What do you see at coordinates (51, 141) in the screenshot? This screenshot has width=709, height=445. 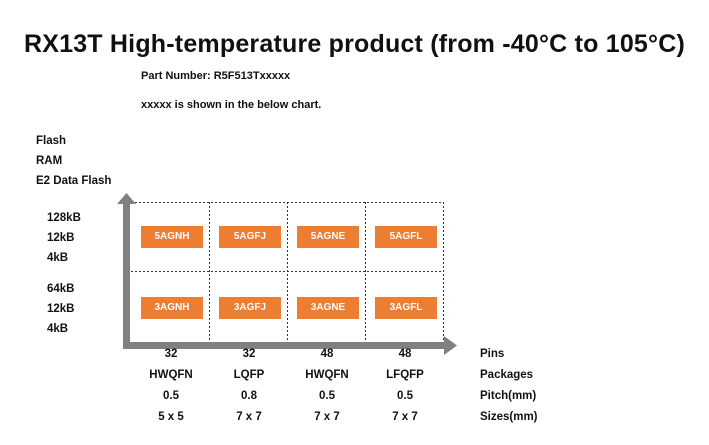 I see `y-axis-label-flash: Flash` at bounding box center [51, 141].